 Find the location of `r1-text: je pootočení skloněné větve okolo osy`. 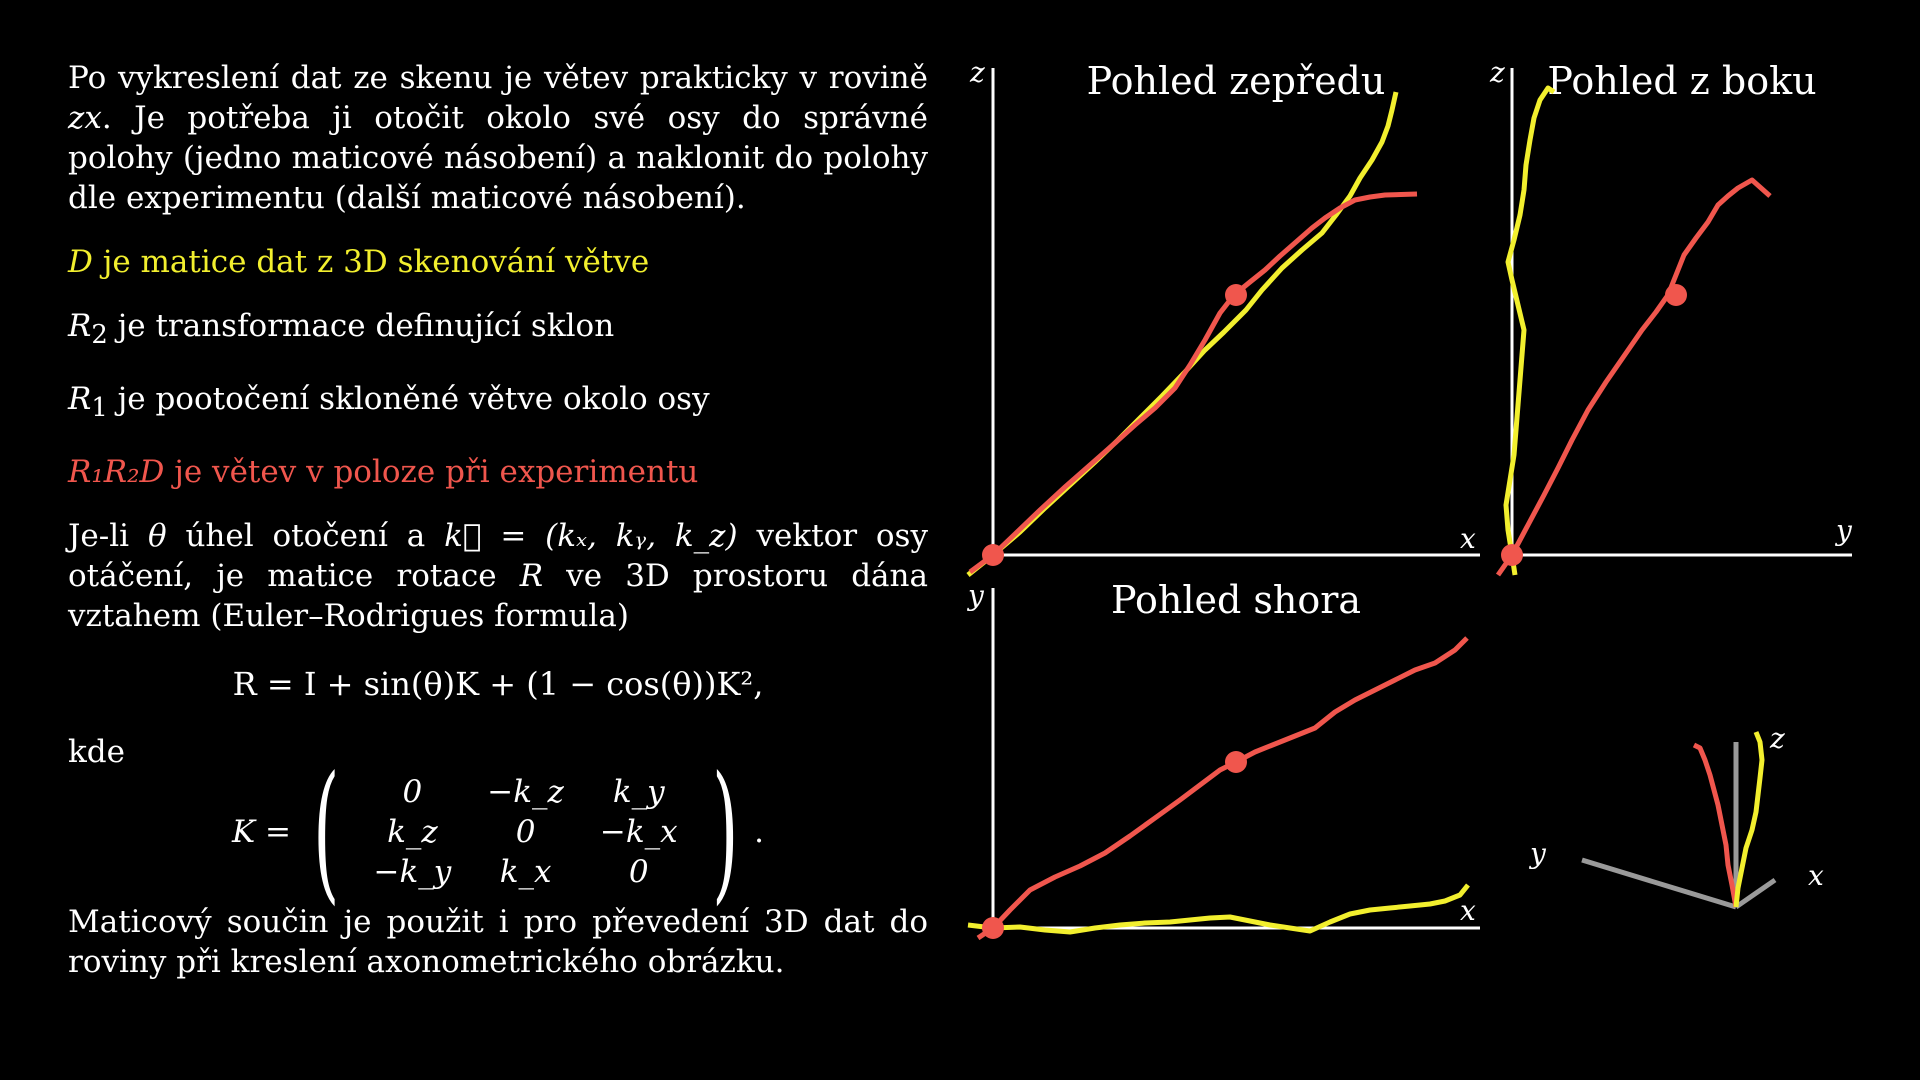

r1-text: je pootočení skloněné větve okolo osy is located at coordinates (408, 399).